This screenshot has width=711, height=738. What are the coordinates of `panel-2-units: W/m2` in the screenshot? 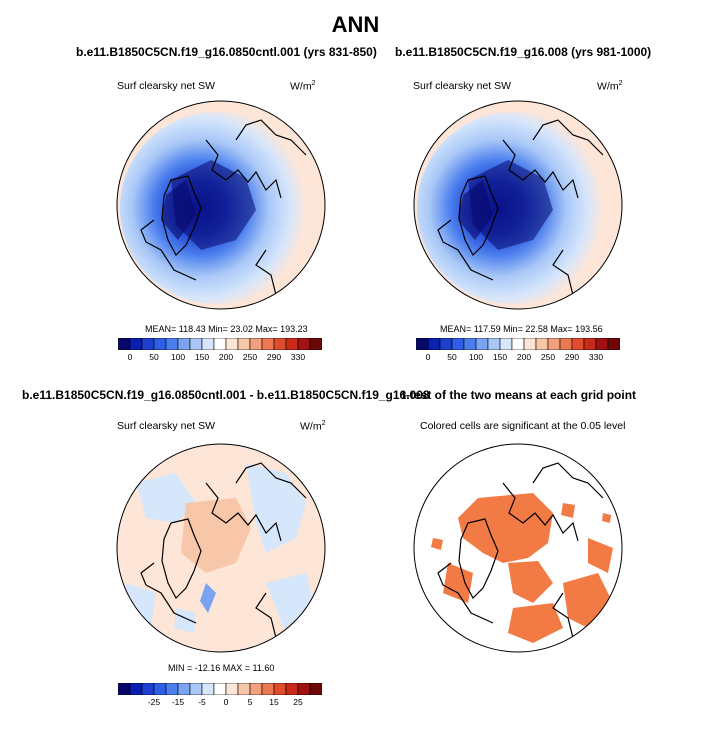 It's located at (610, 86).